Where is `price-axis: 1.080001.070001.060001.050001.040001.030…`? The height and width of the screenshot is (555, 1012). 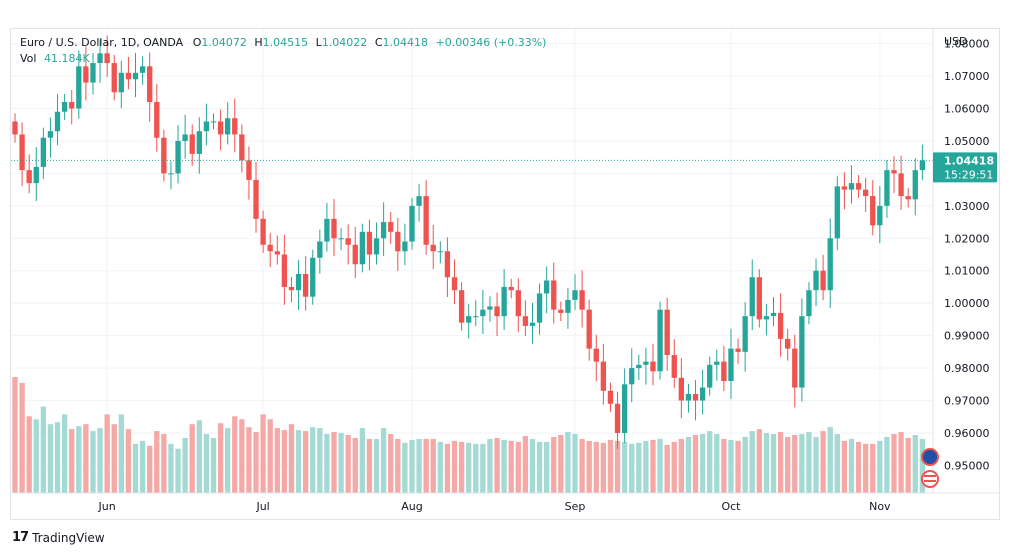
price-axis: 1.080001.070001.060001.050001.040001.030… is located at coordinates (961, 261).